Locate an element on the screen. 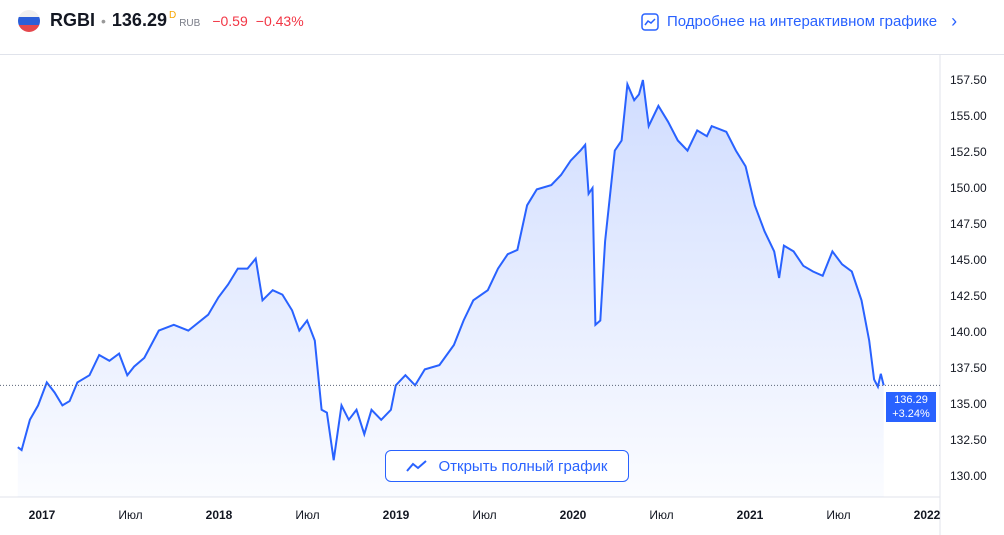 The height and width of the screenshot is (535, 1004). y-tick-label: 132.50 is located at coordinates (968, 440).